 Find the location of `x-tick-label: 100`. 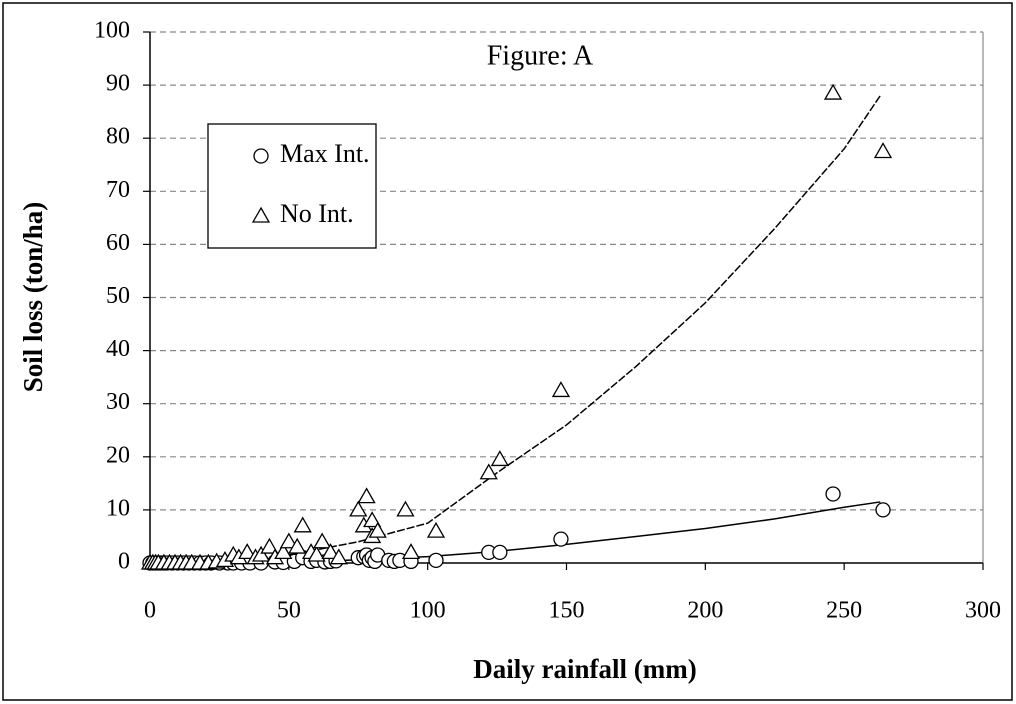

x-tick-label: 100 is located at coordinates (428, 611).